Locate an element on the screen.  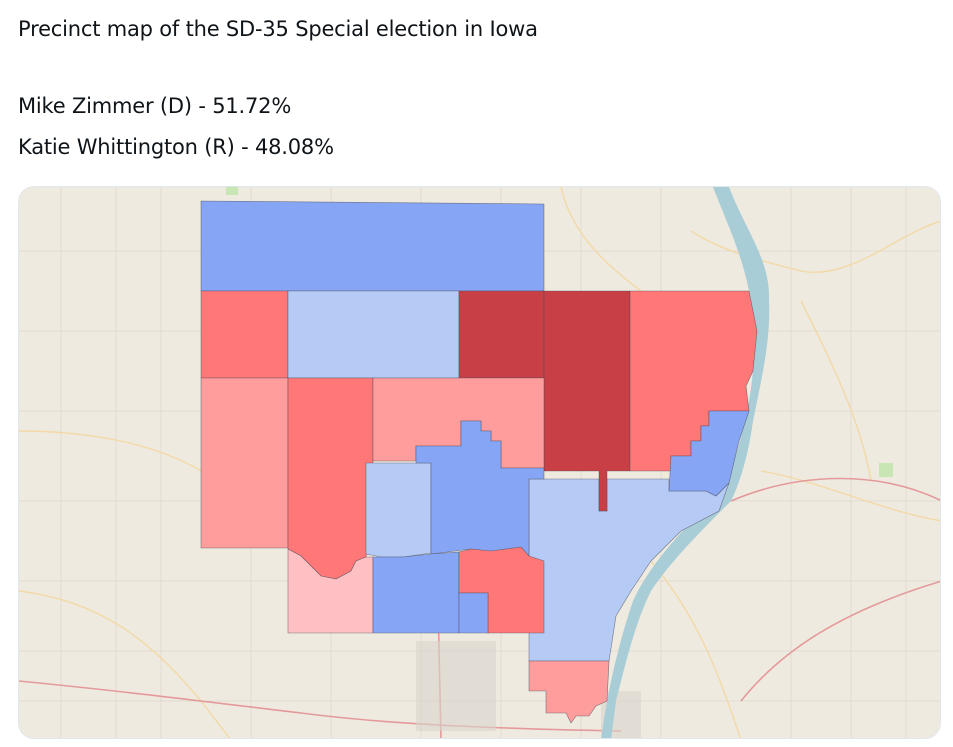
basemap-river is located at coordinates (685, 462).